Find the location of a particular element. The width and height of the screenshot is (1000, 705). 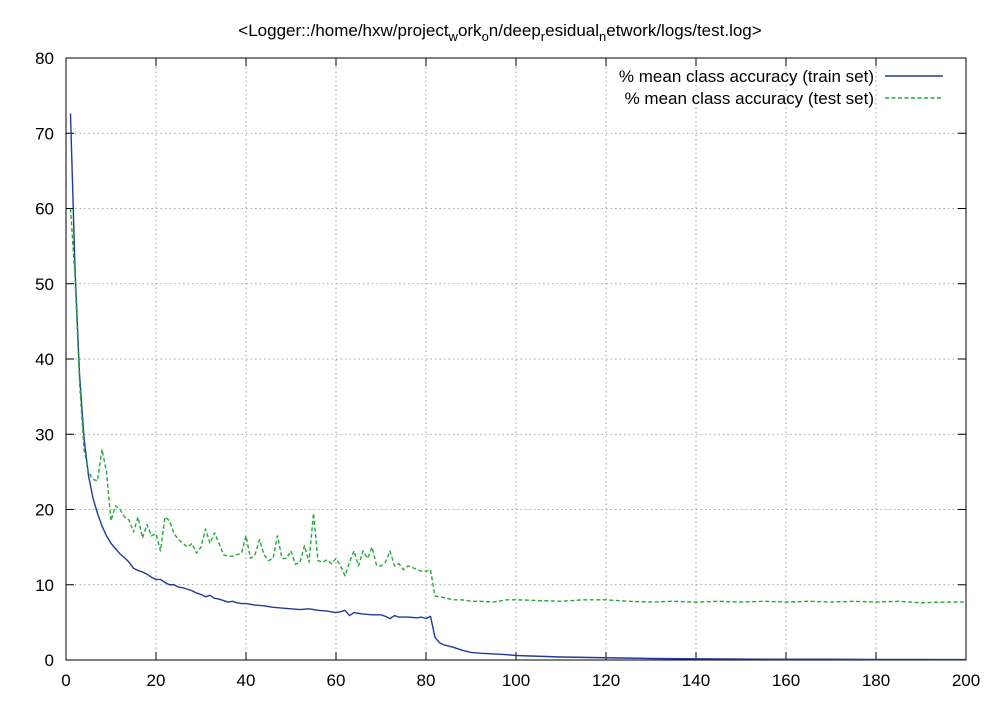

x-tick-label: 180 is located at coordinates (876, 680).